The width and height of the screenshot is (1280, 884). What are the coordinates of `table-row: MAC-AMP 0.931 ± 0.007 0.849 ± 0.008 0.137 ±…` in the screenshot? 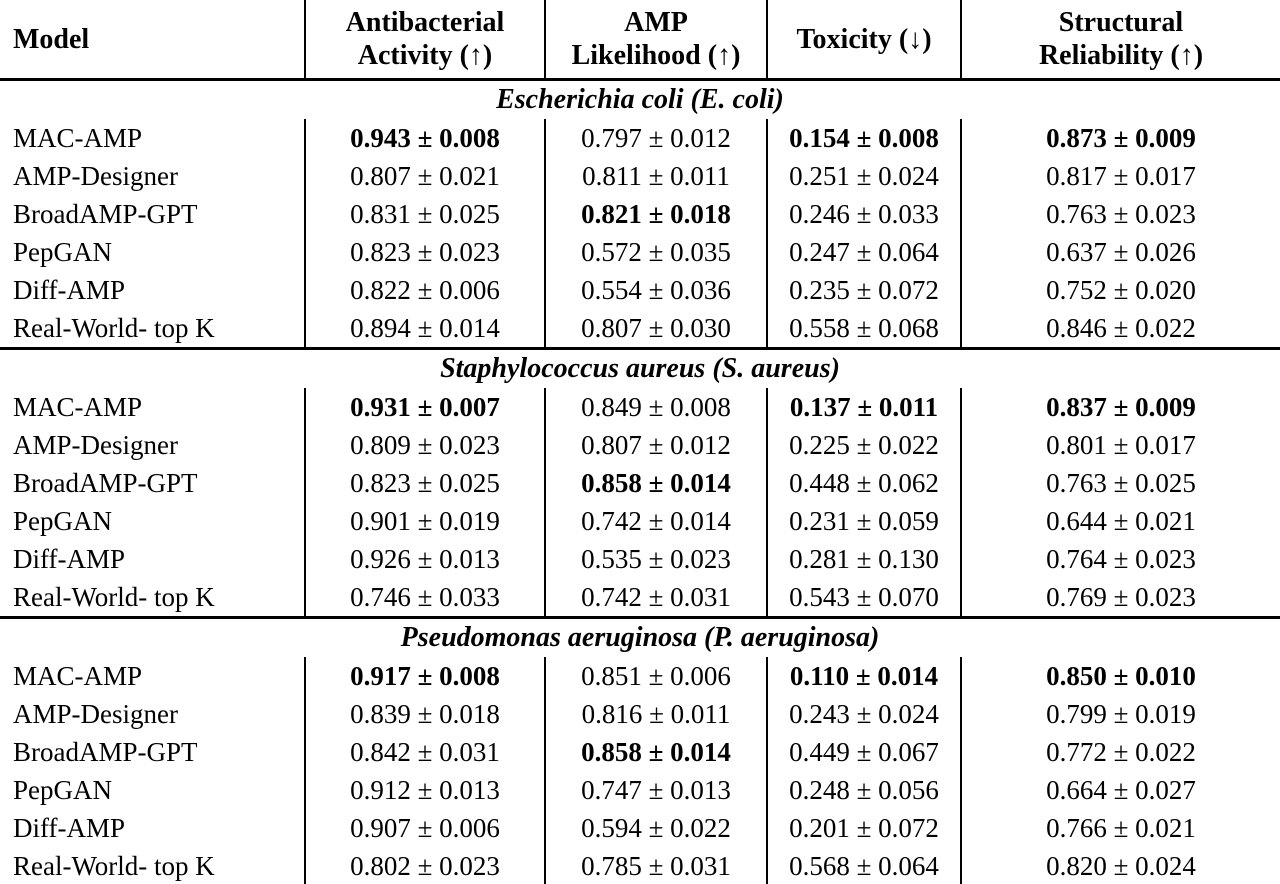 It's located at (640, 407).